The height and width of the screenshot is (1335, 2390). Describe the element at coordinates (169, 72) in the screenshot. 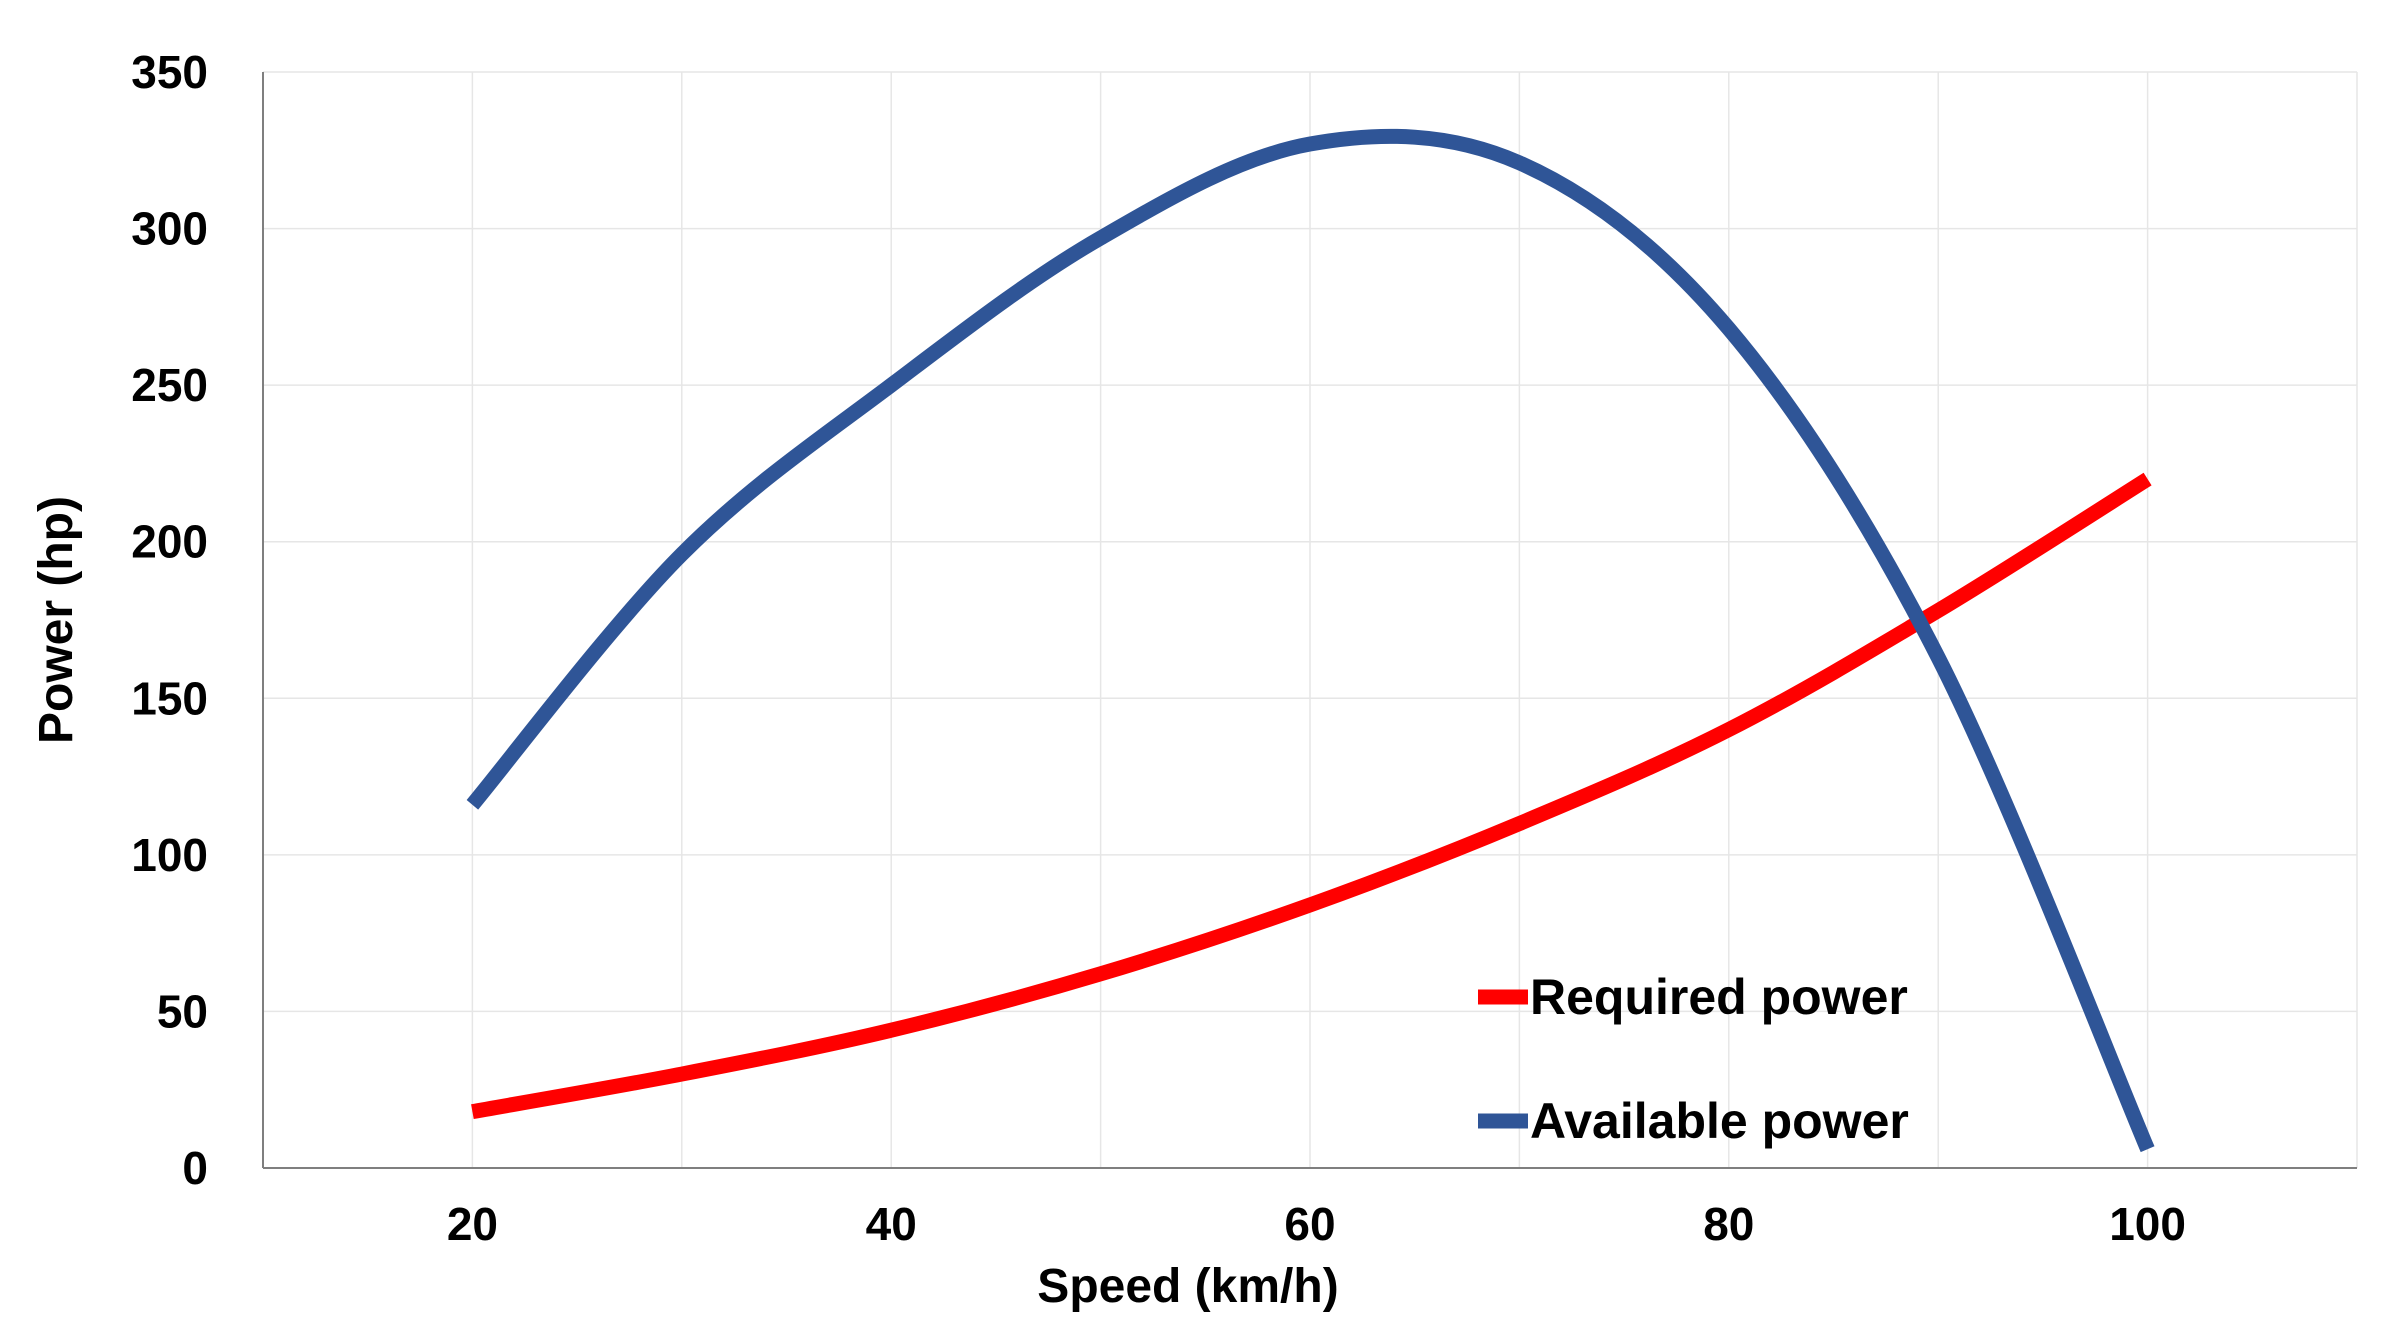

I see `y-tick-label: 350` at that location.